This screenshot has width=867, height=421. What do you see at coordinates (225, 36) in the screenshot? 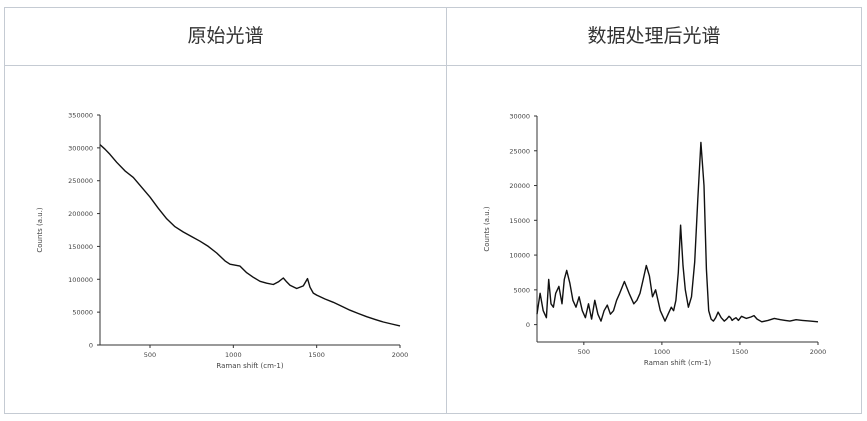
I see `header-original-spectrum: 原始光谱` at bounding box center [225, 36].